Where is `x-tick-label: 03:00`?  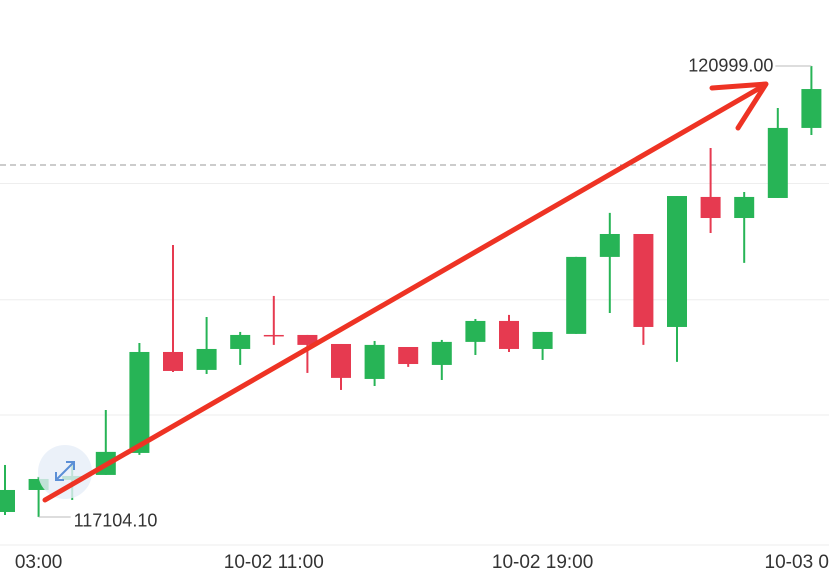
x-tick-label: 03:00 is located at coordinates (39, 562).